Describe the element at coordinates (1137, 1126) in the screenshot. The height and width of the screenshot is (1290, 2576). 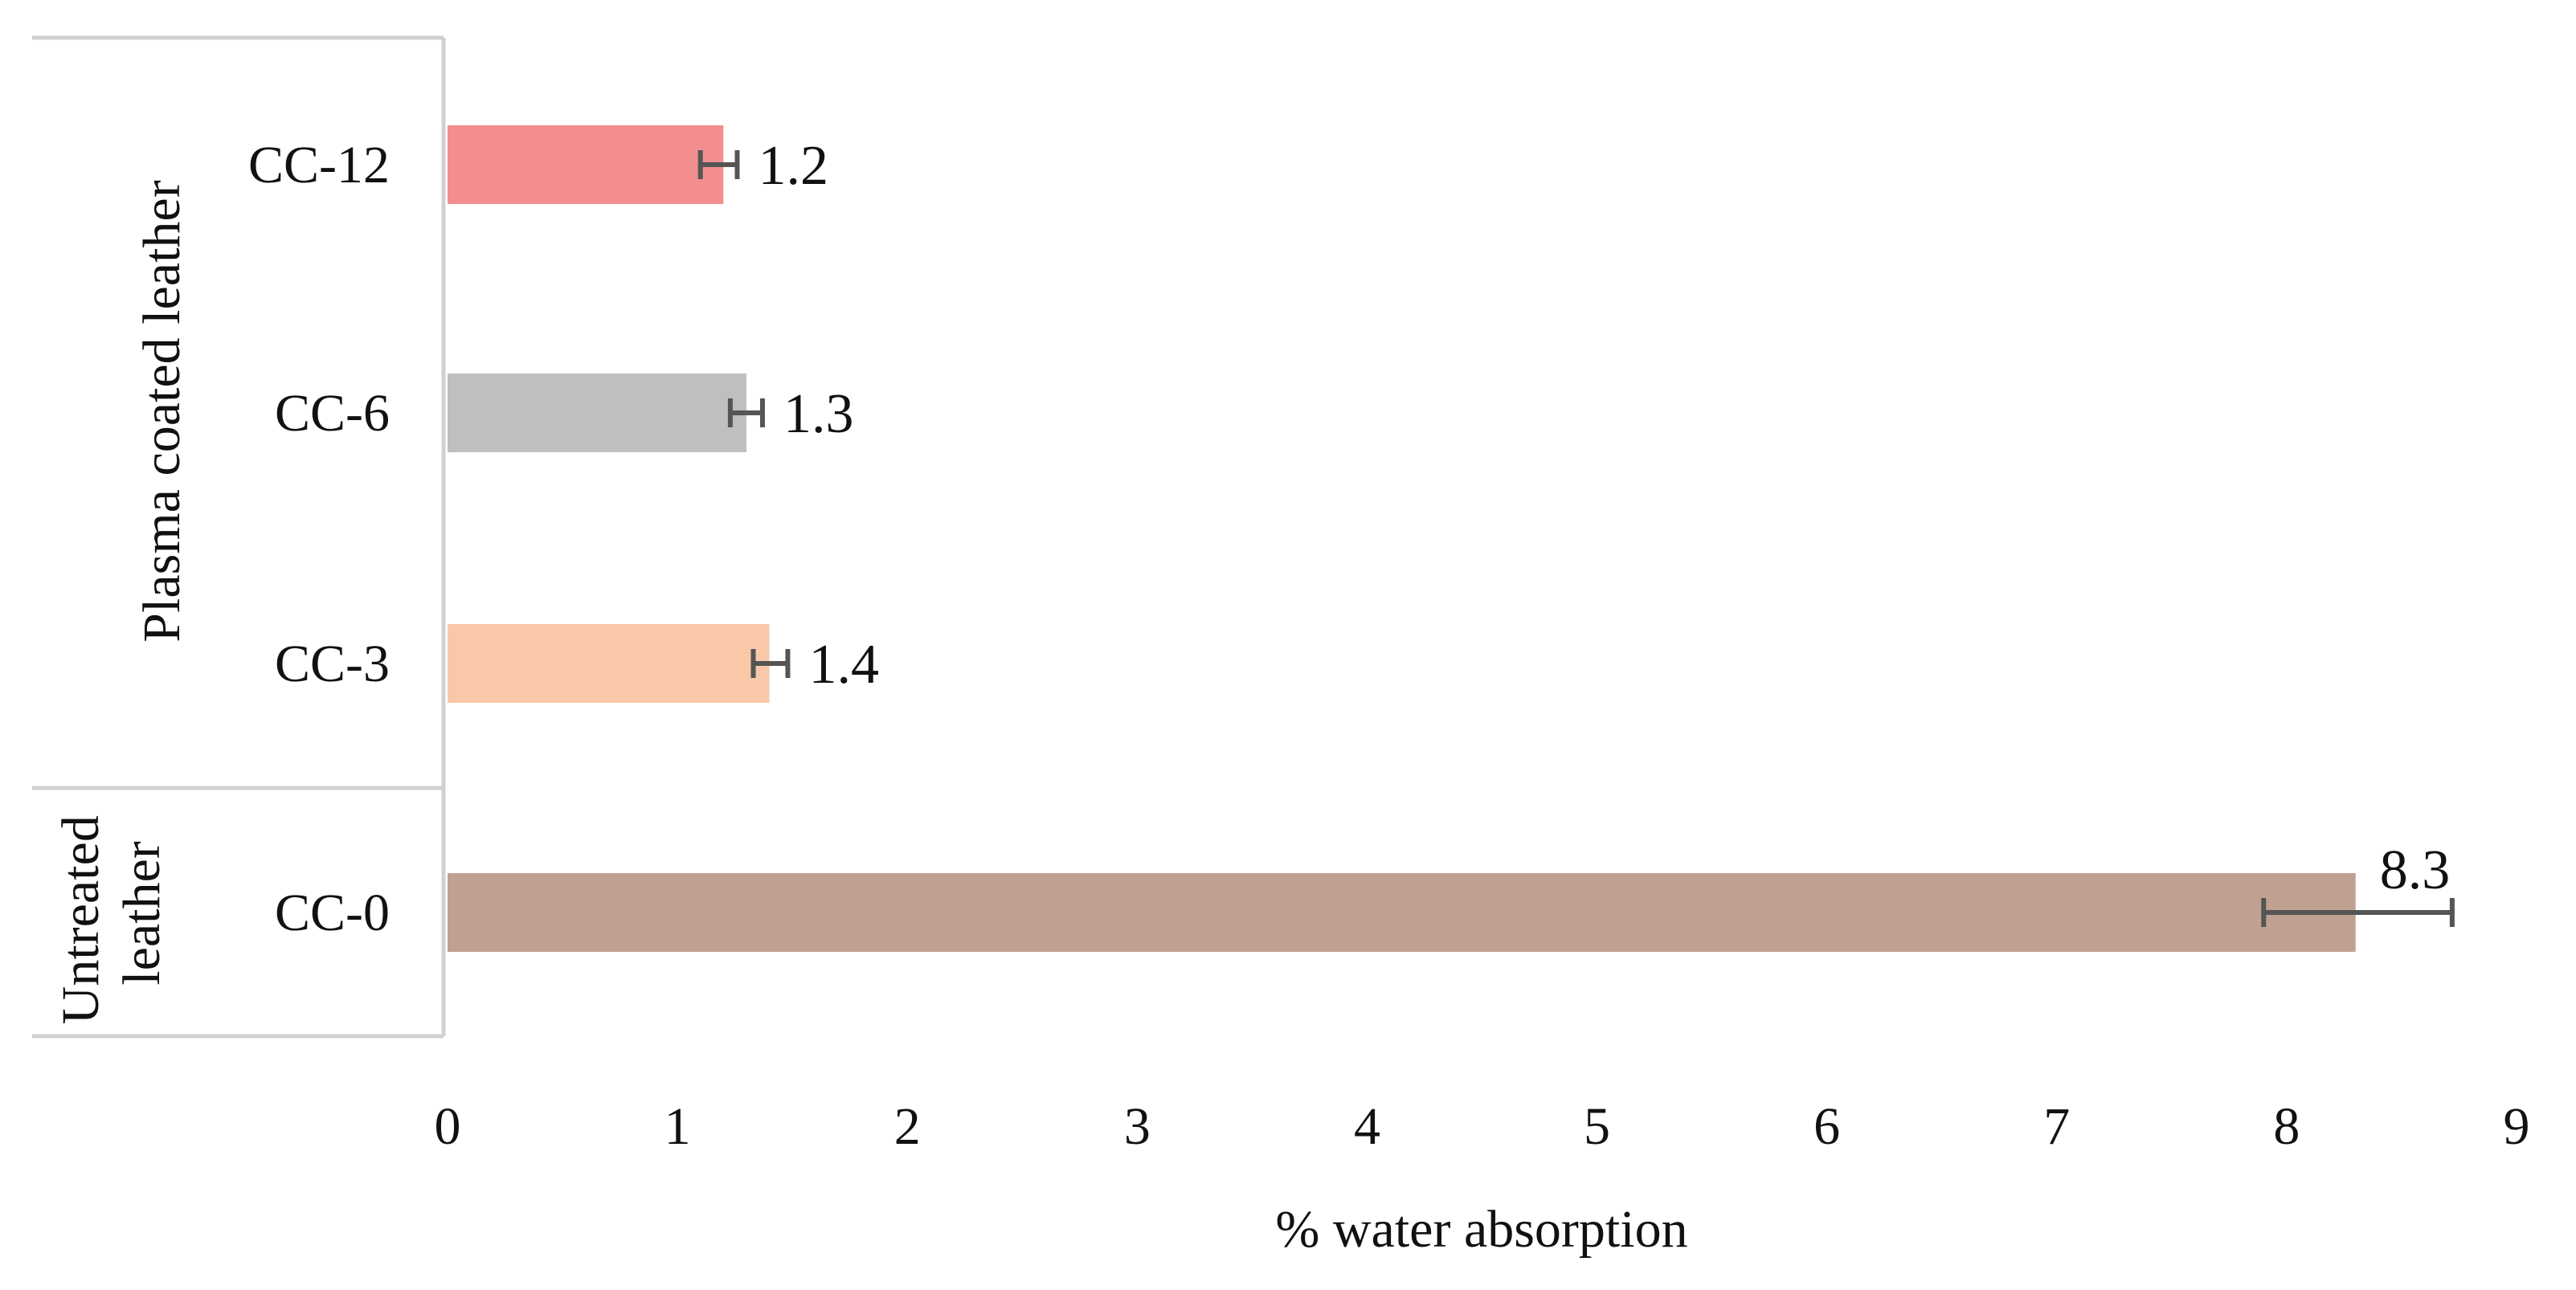
I see `x-tick-label-3: 3` at that location.